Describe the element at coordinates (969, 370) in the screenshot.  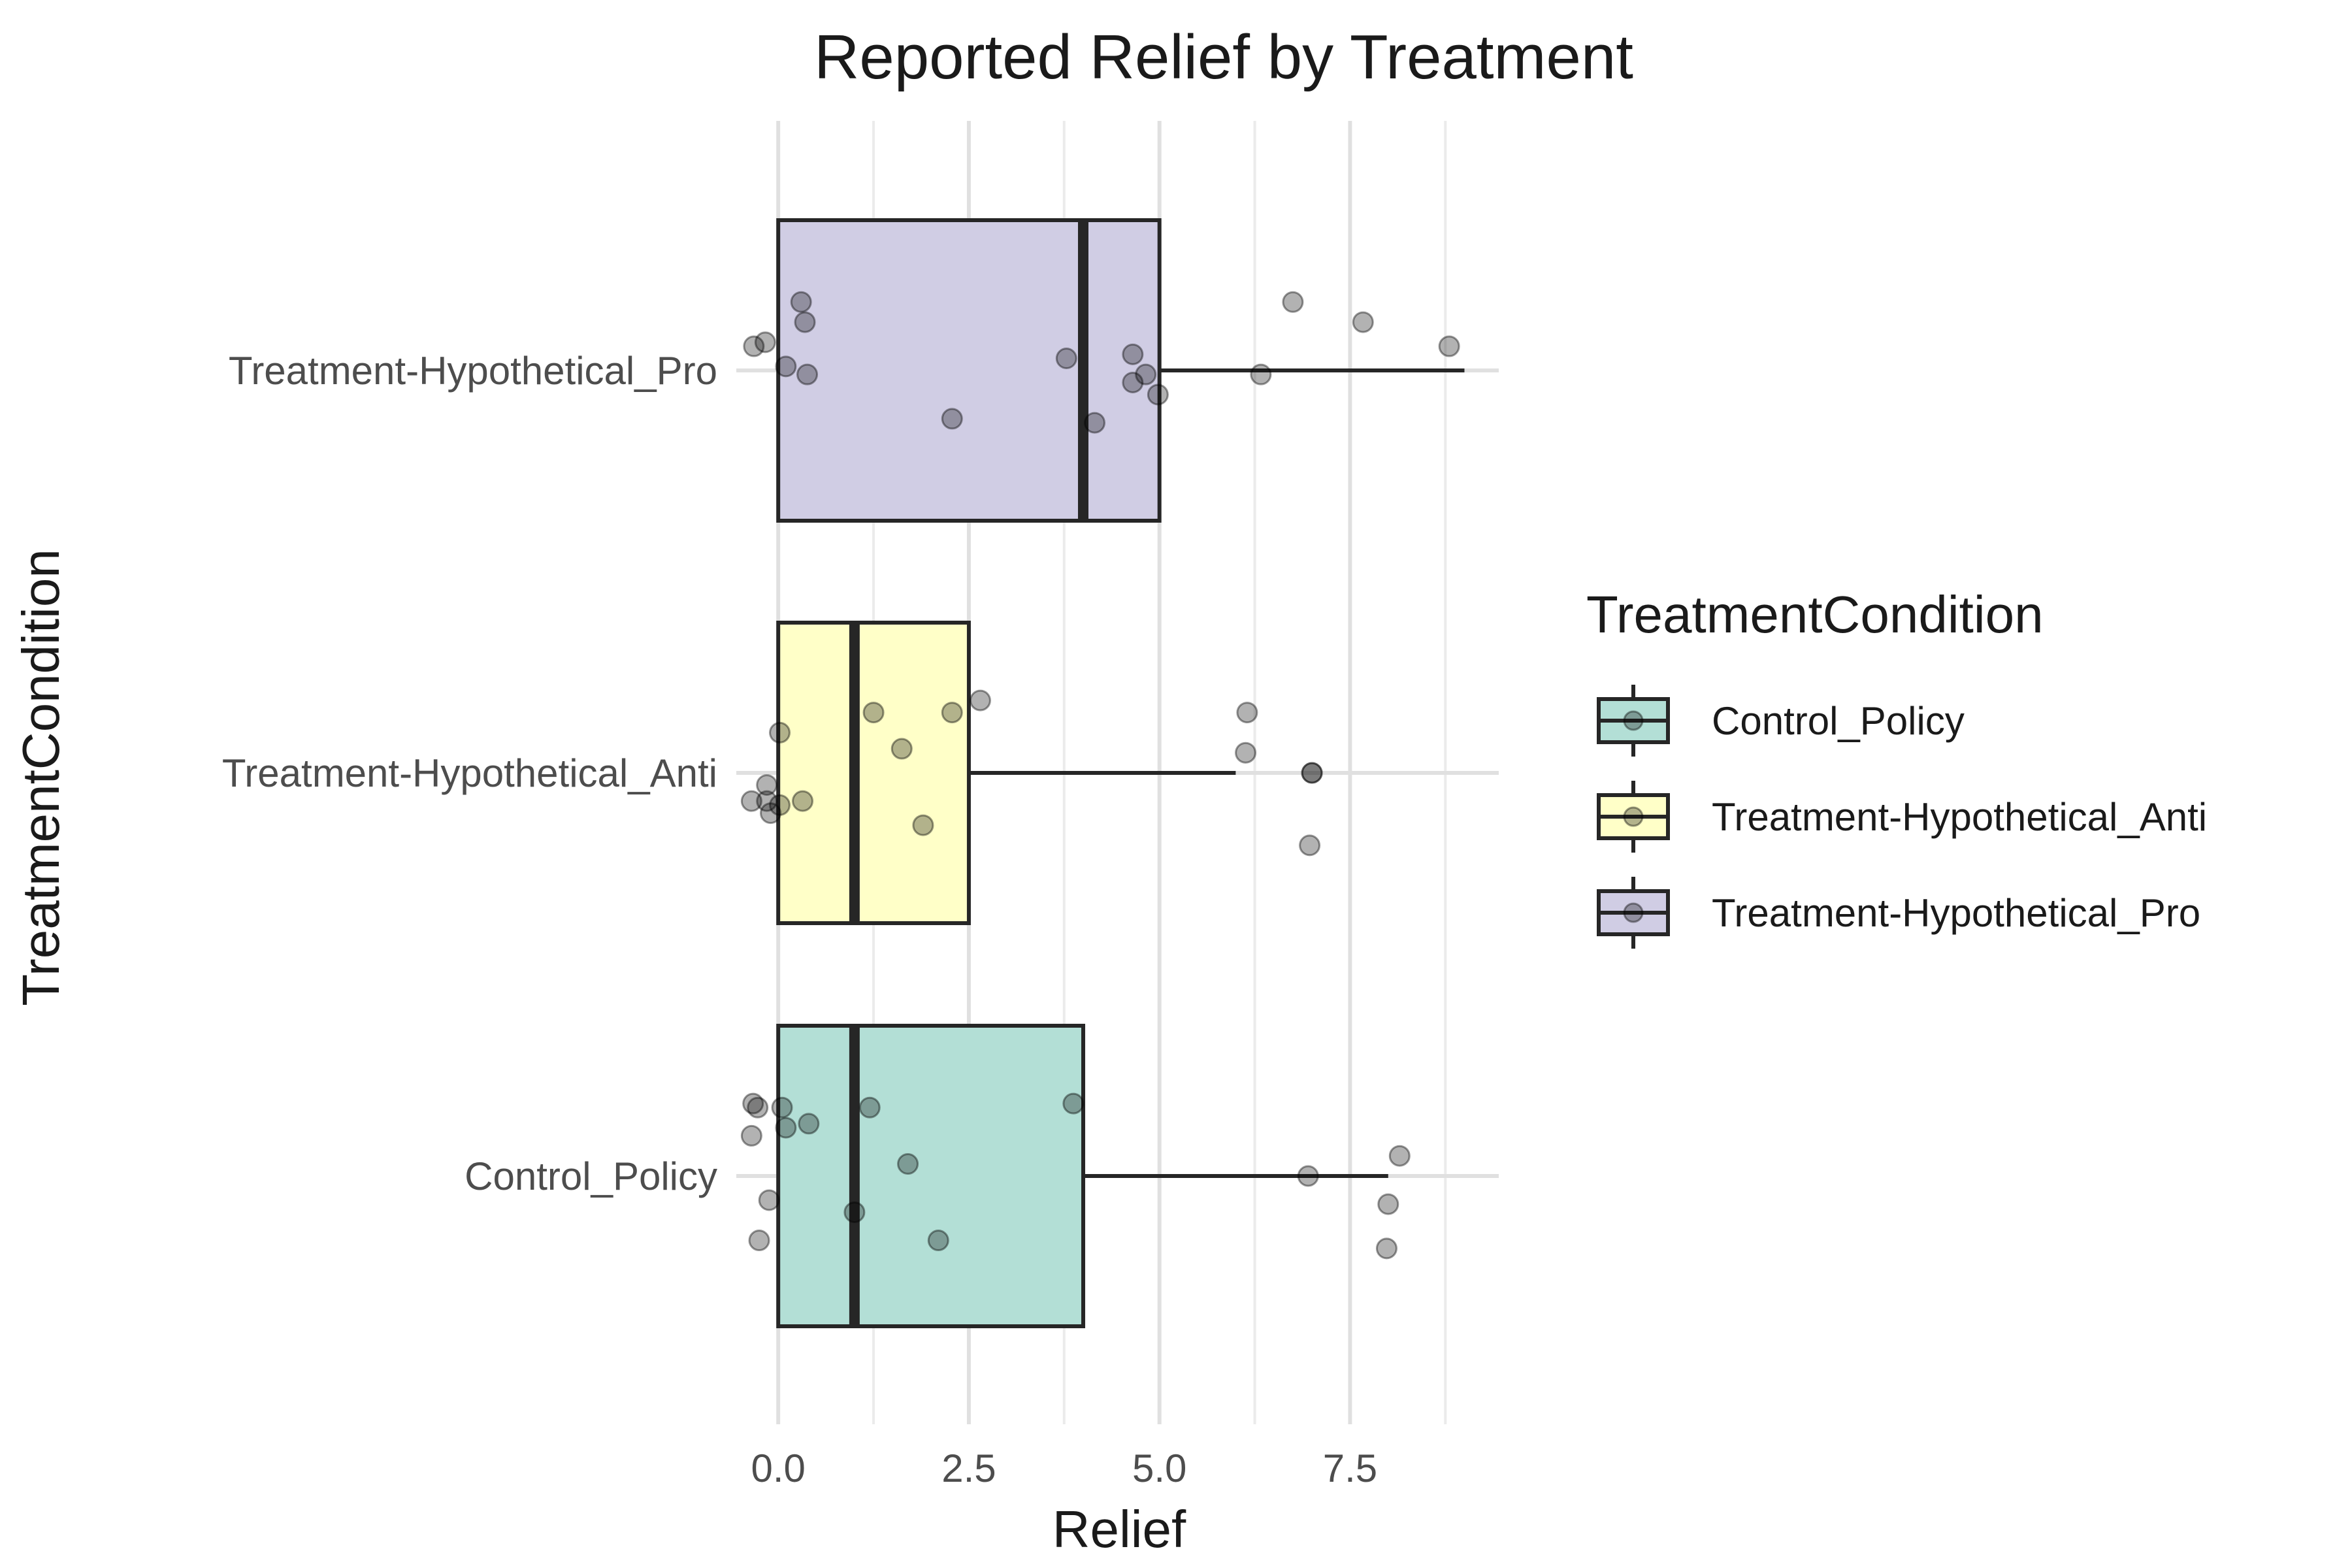
I see `box-Treatment-Hypothetical_Pro` at that location.